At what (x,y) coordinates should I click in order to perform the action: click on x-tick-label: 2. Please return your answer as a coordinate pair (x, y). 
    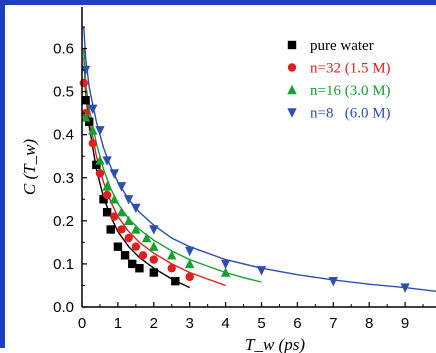
    Looking at the image, I should click on (154, 323).